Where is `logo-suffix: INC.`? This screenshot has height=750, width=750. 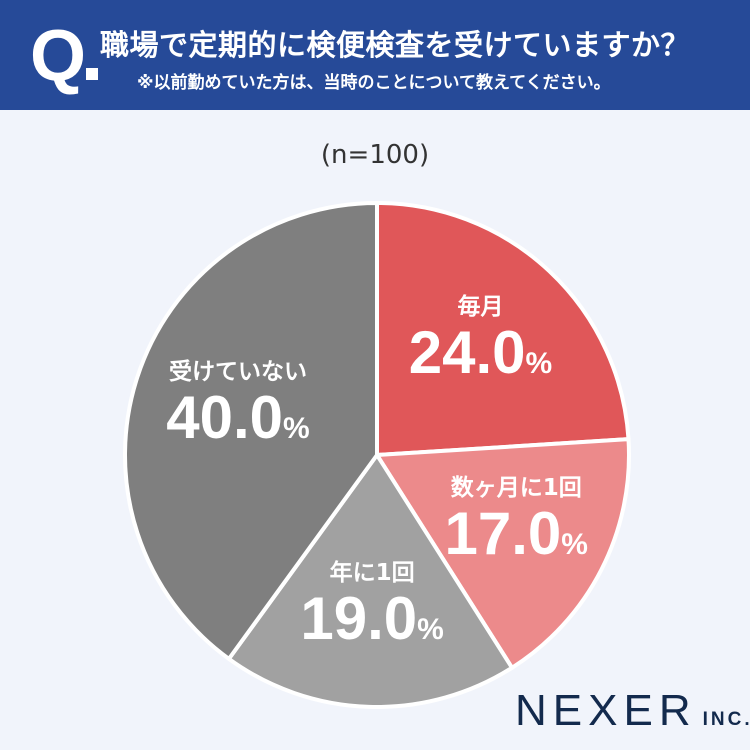
logo-suffix: INC. is located at coordinates (726, 719).